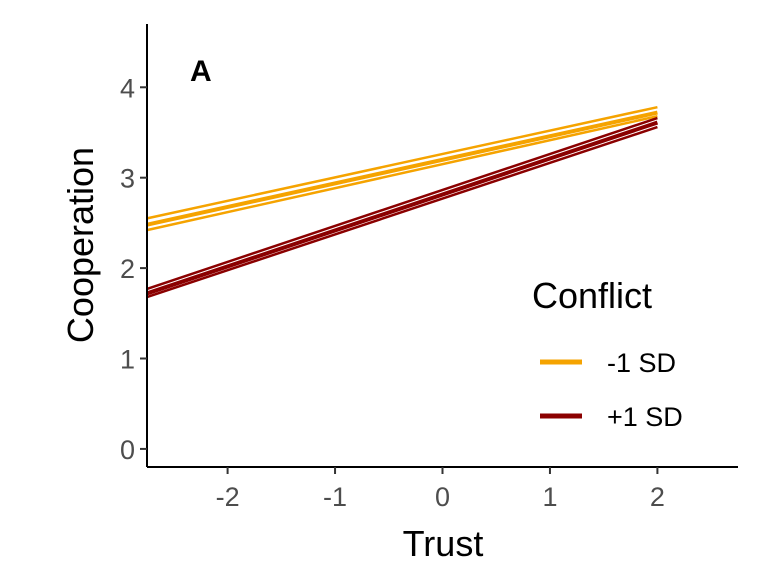 Image resolution: width=760 pixels, height=578 pixels. Describe the element at coordinates (80, 245) in the screenshot. I see `y-axis-title: Cooperation` at that location.